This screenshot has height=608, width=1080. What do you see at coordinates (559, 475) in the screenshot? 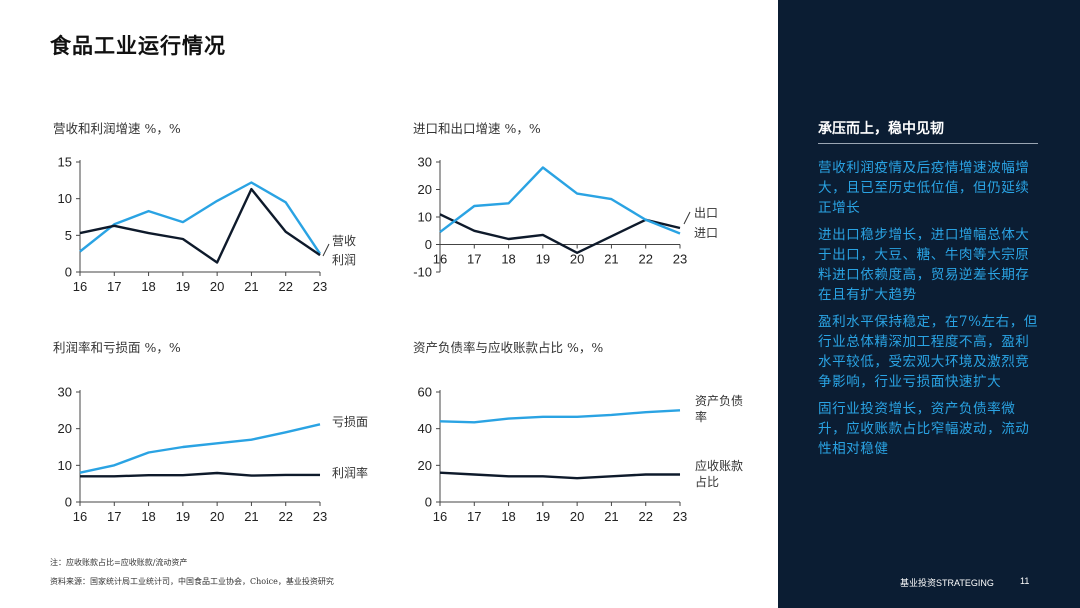
I see `series-line-应收账款占比` at bounding box center [559, 475].